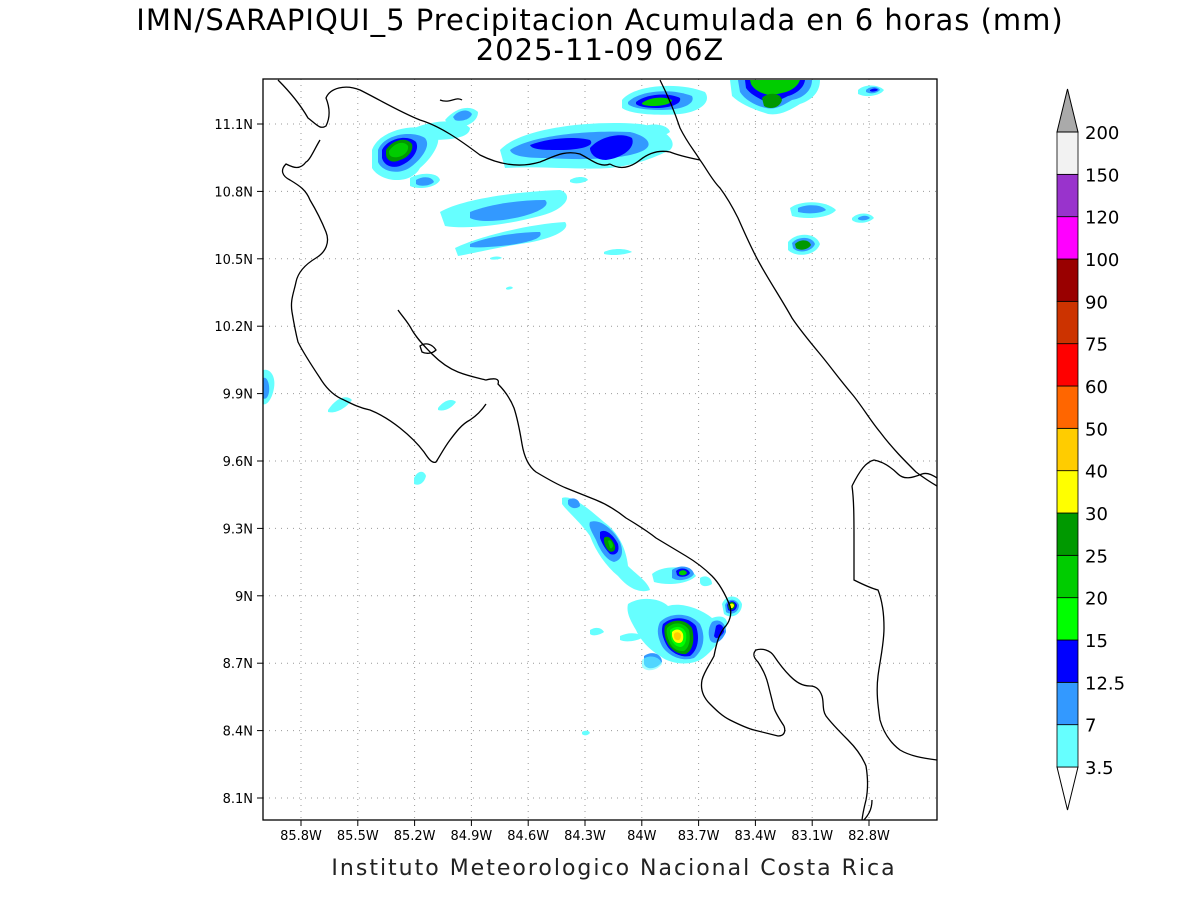 This screenshot has height=900, width=1200. What do you see at coordinates (238, 395) in the screenshot?
I see `lat-tick-label: 9.9N` at bounding box center [238, 395].